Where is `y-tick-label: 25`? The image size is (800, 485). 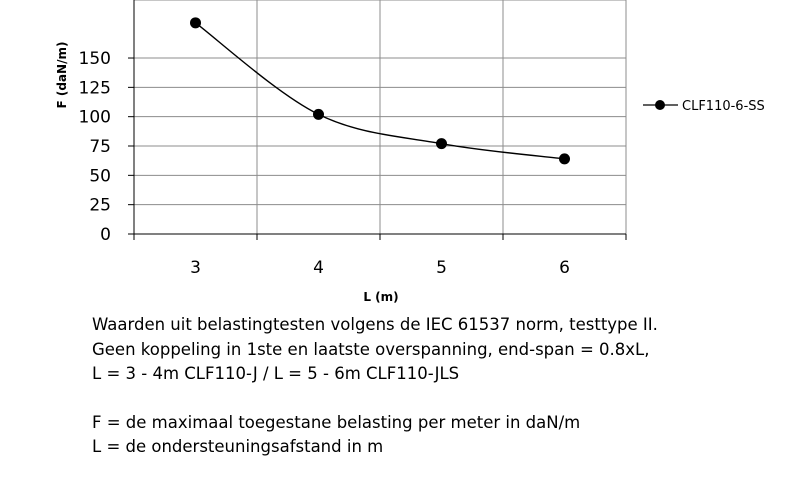 y-tick-label: 25 is located at coordinates (100, 206).